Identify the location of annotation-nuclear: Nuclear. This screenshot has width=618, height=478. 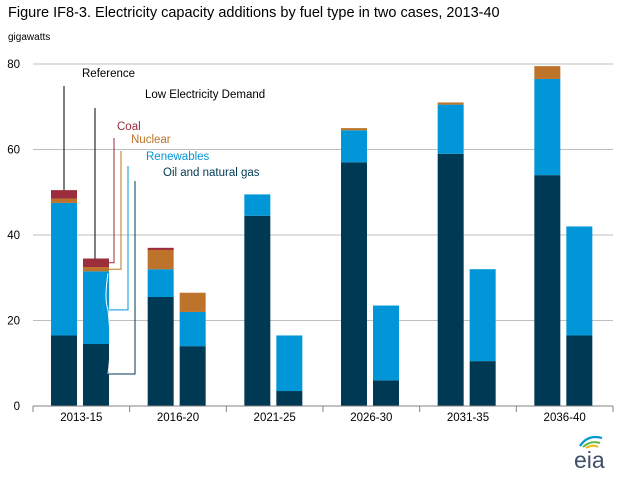
(151, 140).